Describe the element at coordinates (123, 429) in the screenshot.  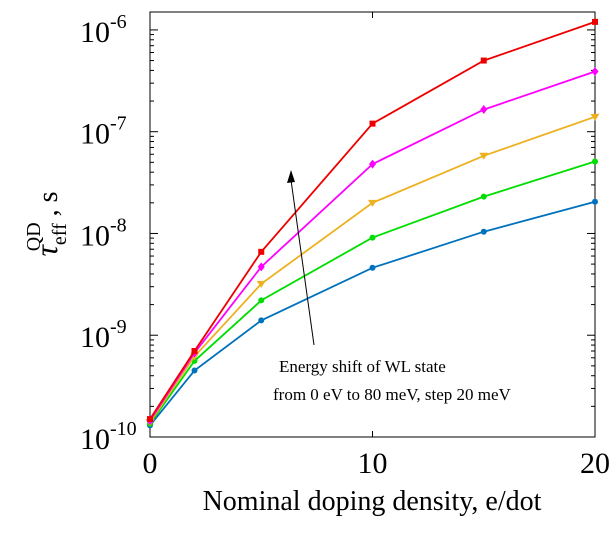
I see `y-tick-exponent: -10` at that location.